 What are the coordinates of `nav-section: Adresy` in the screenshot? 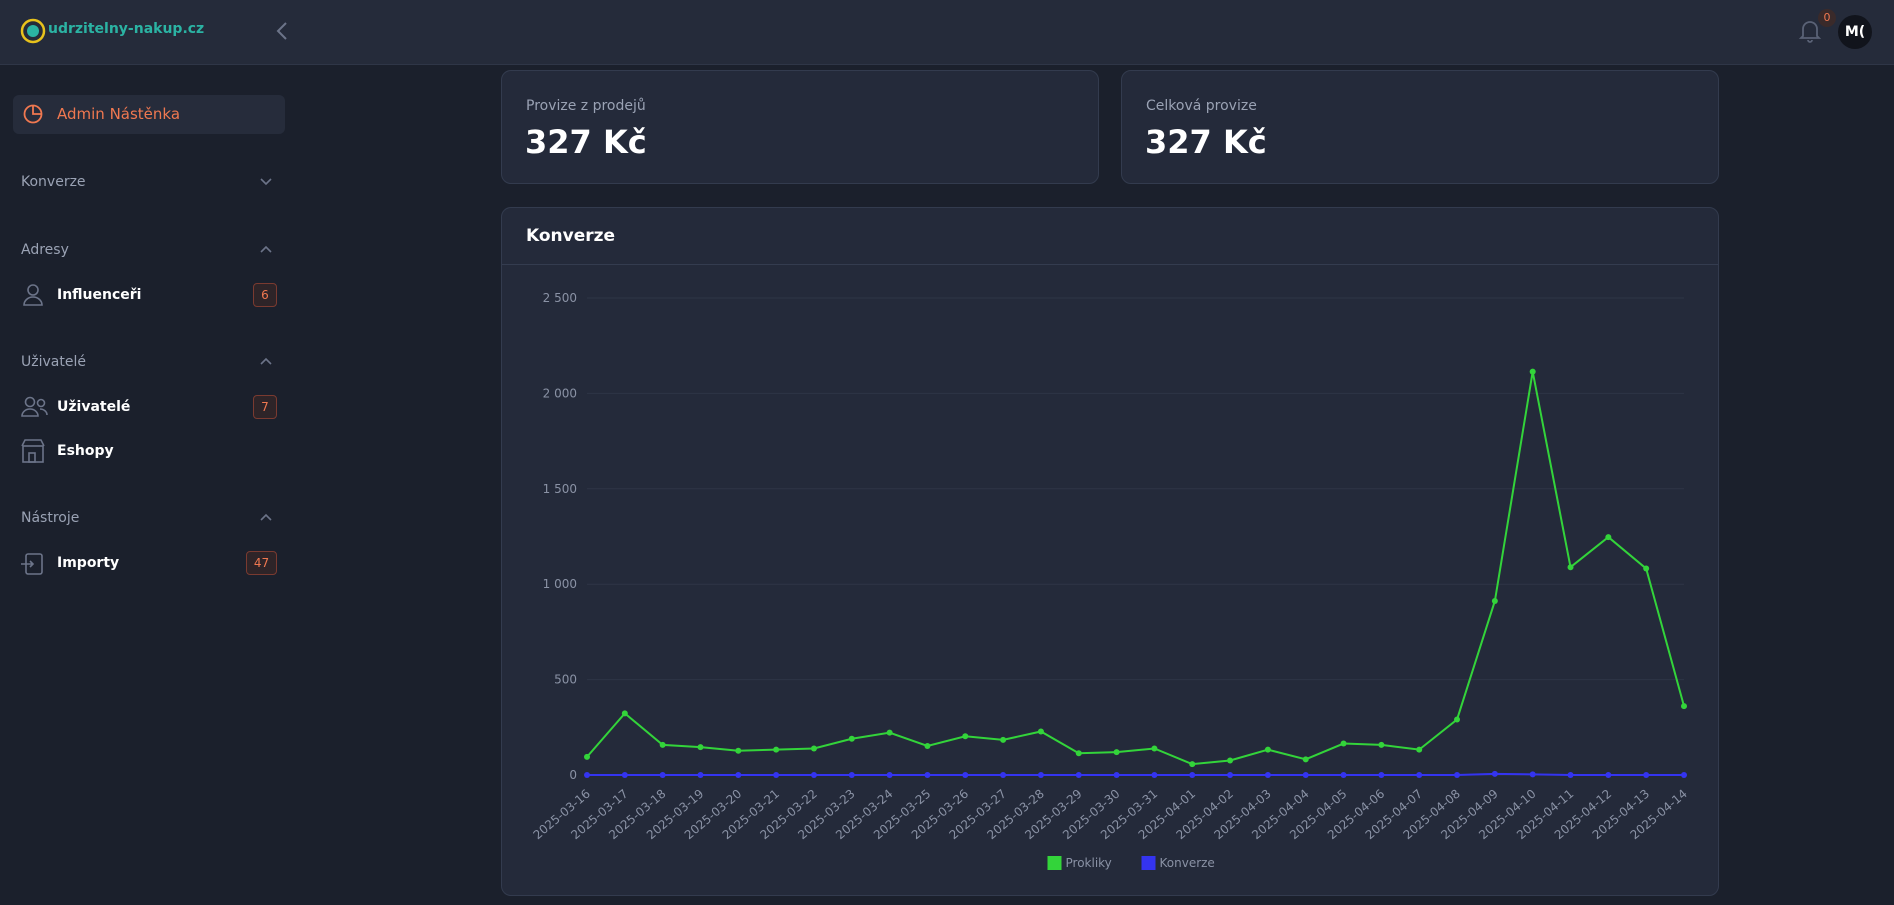 It's located at (45, 250).